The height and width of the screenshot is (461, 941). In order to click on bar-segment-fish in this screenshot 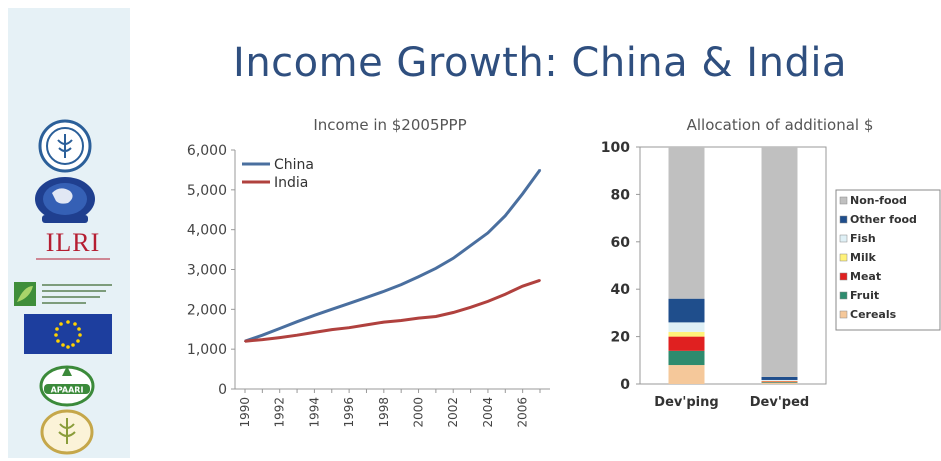, I will do `click(779, 380)`.